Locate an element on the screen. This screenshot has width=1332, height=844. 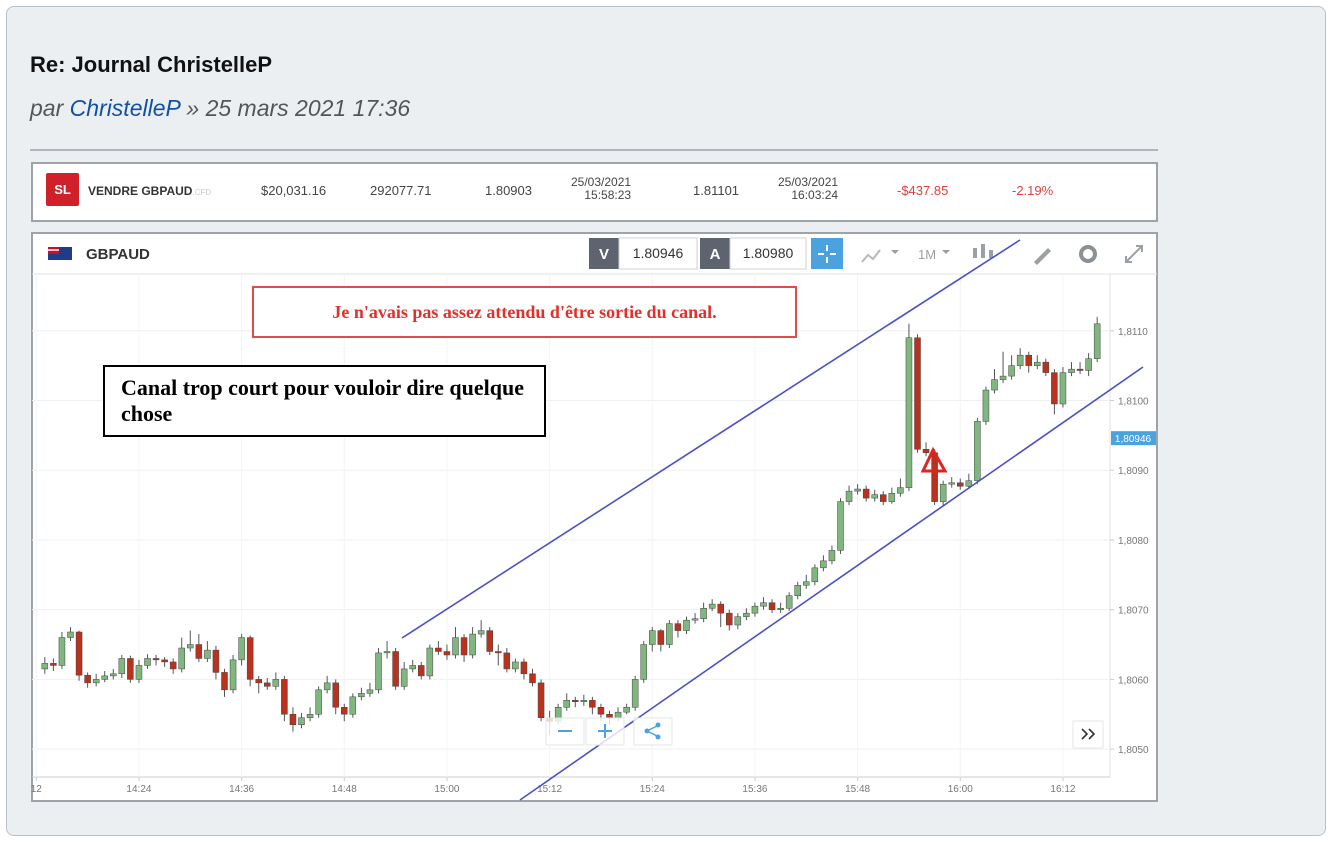
timeframe: 1M is located at coordinates (927, 254).